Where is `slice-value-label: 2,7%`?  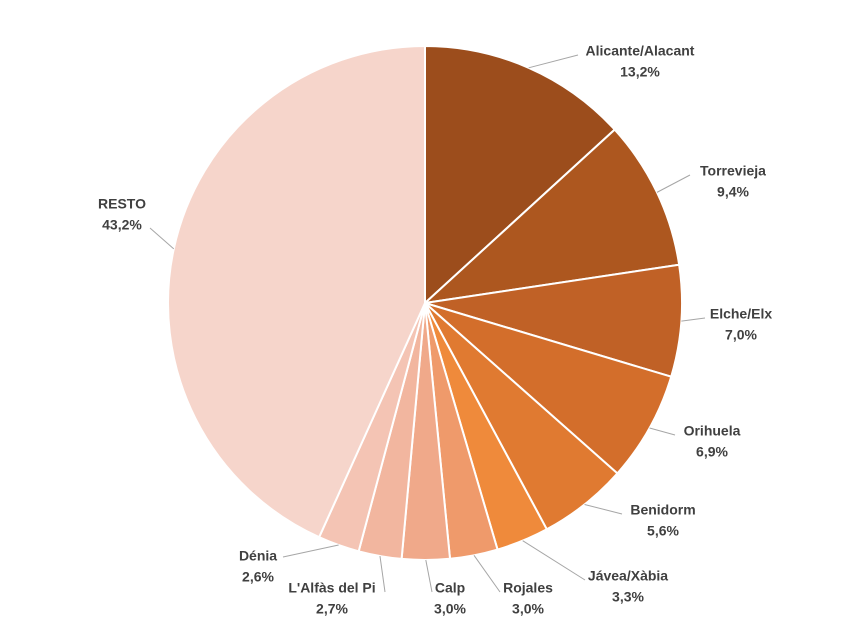
slice-value-label: 2,7% is located at coordinates (332, 609).